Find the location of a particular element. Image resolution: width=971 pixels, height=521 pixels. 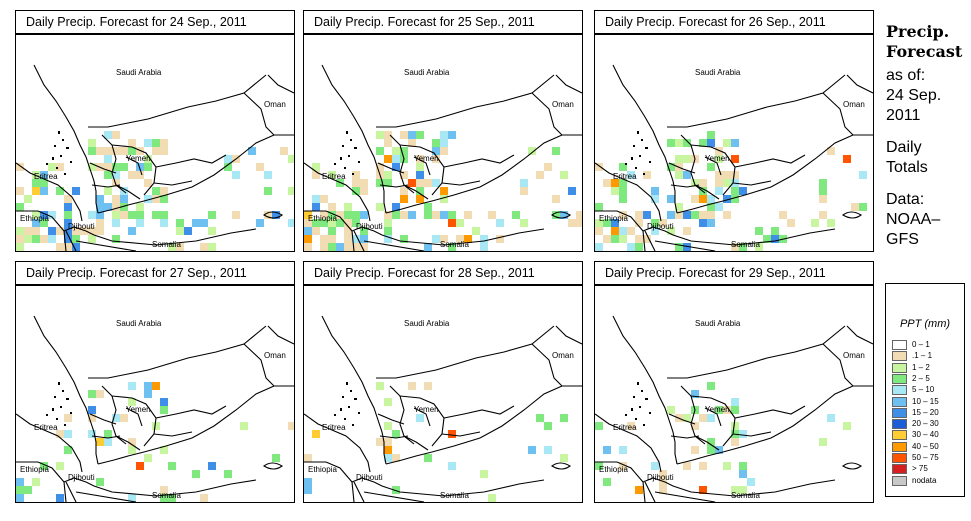

label-eritrea: Eritrea is located at coordinates (46, 427).